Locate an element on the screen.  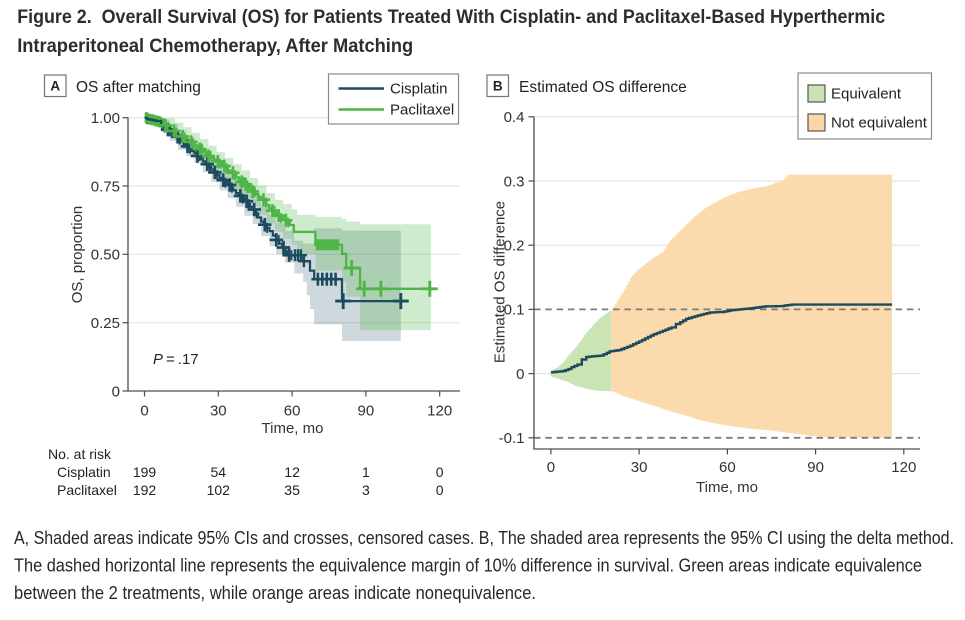
svg-text: 12 is located at coordinates (292, 472).